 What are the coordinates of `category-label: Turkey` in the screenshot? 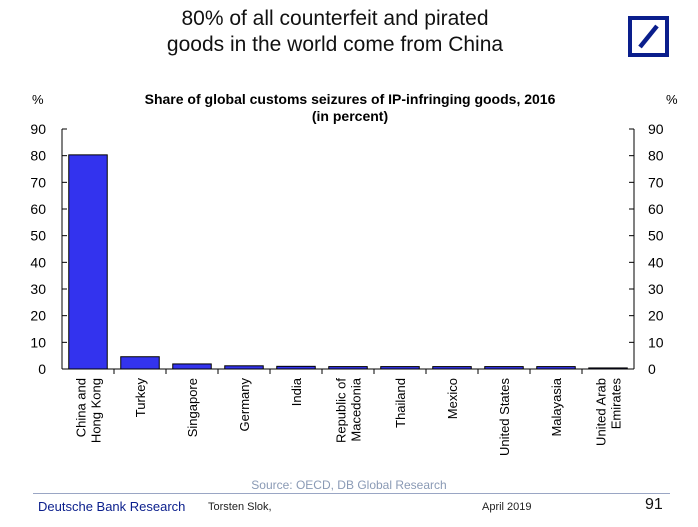 It's located at (140, 398).